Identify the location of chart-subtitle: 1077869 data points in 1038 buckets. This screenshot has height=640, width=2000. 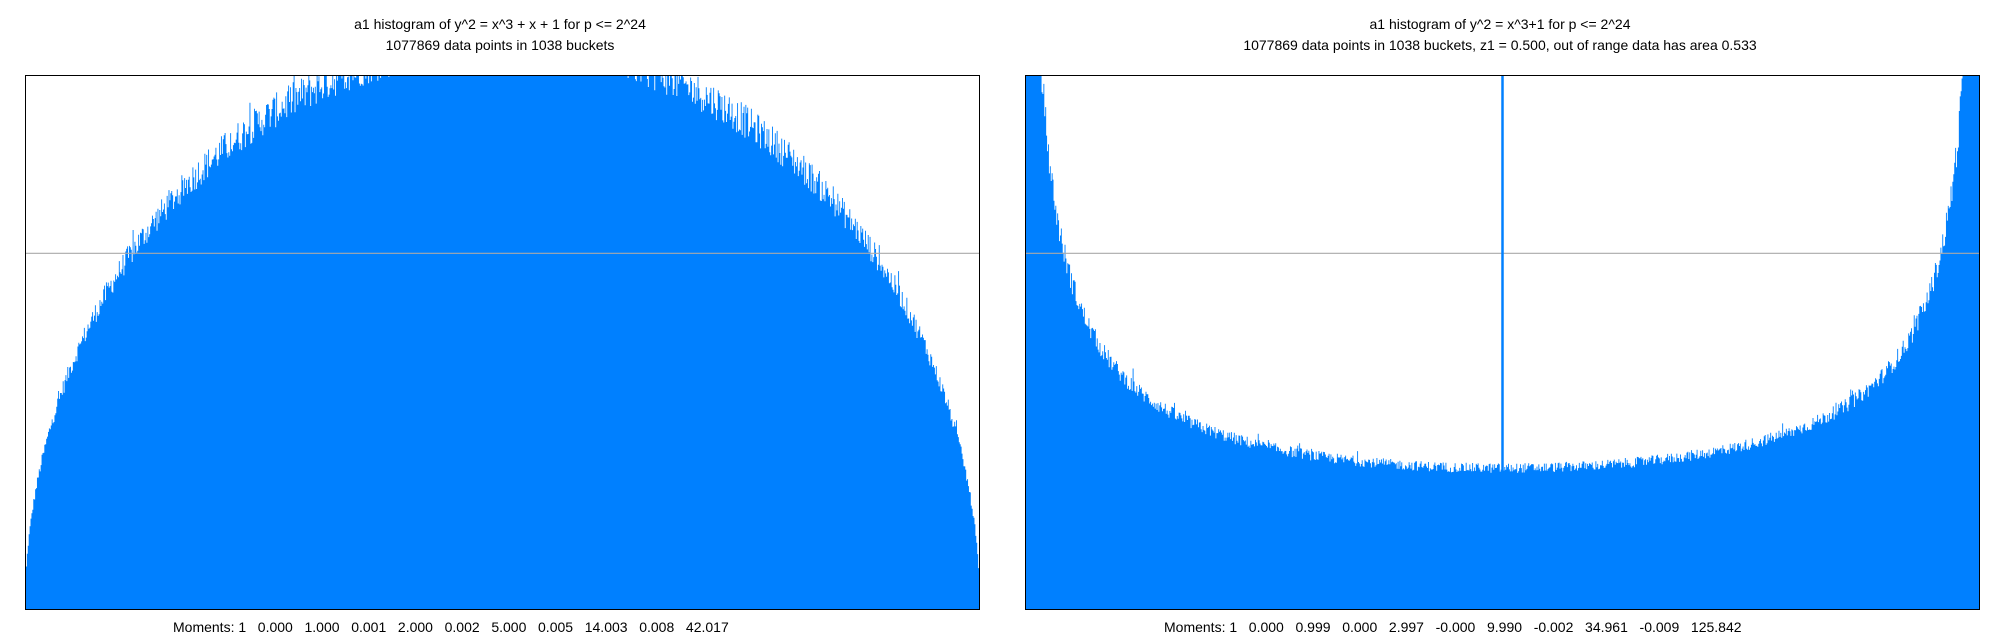
(500, 45).